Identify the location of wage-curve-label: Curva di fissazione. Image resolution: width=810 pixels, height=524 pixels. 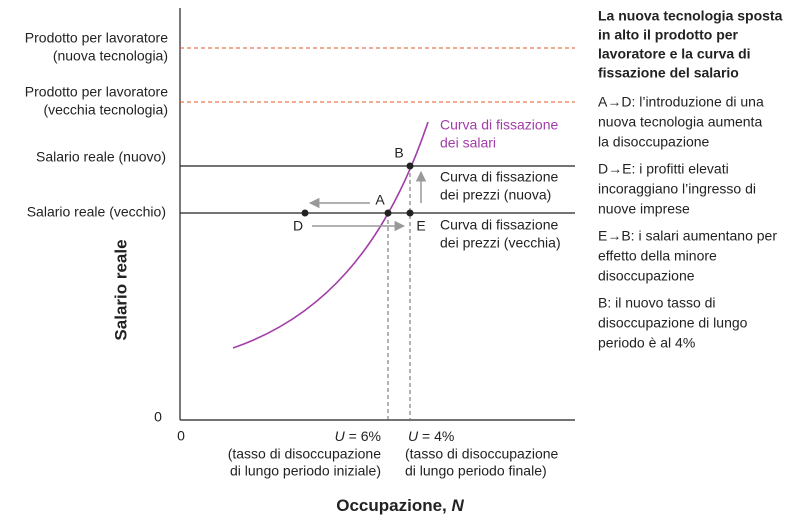
(499, 125).